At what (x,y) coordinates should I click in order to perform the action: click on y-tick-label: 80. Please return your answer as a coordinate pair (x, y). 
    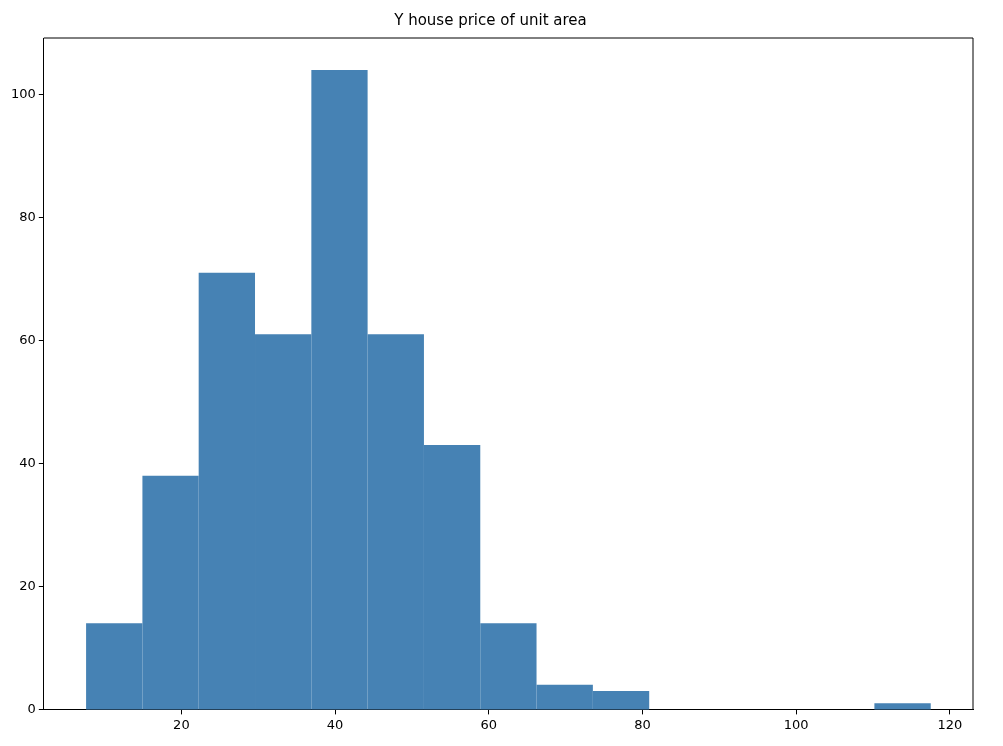
    Looking at the image, I should click on (27, 216).